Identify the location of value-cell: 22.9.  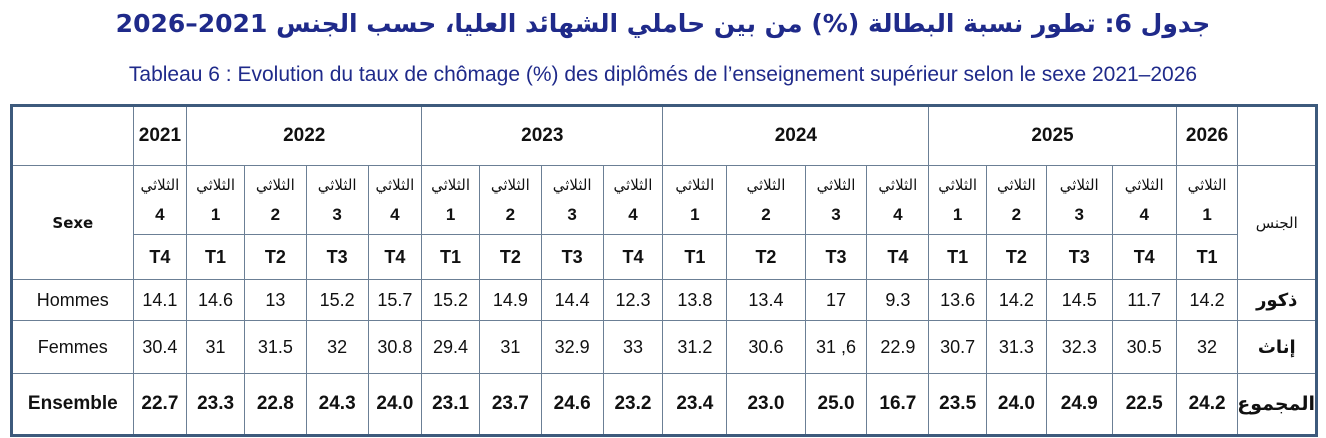
(898, 347).